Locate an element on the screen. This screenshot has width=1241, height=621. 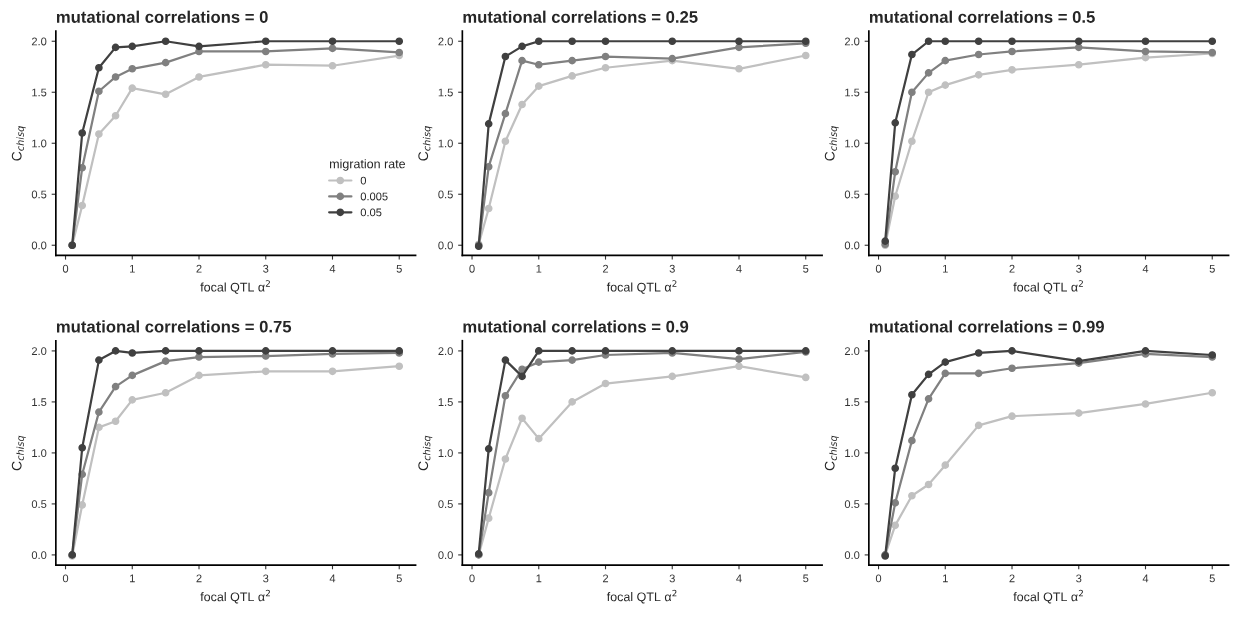
chart-title: mutational correlations = 0.75 is located at coordinates (174, 326).